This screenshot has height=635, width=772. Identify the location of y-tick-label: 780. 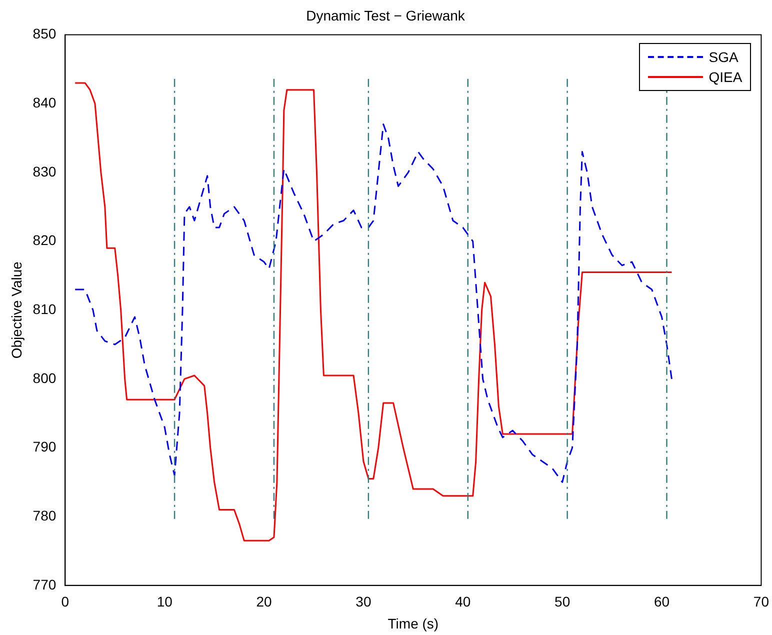
(44, 515).